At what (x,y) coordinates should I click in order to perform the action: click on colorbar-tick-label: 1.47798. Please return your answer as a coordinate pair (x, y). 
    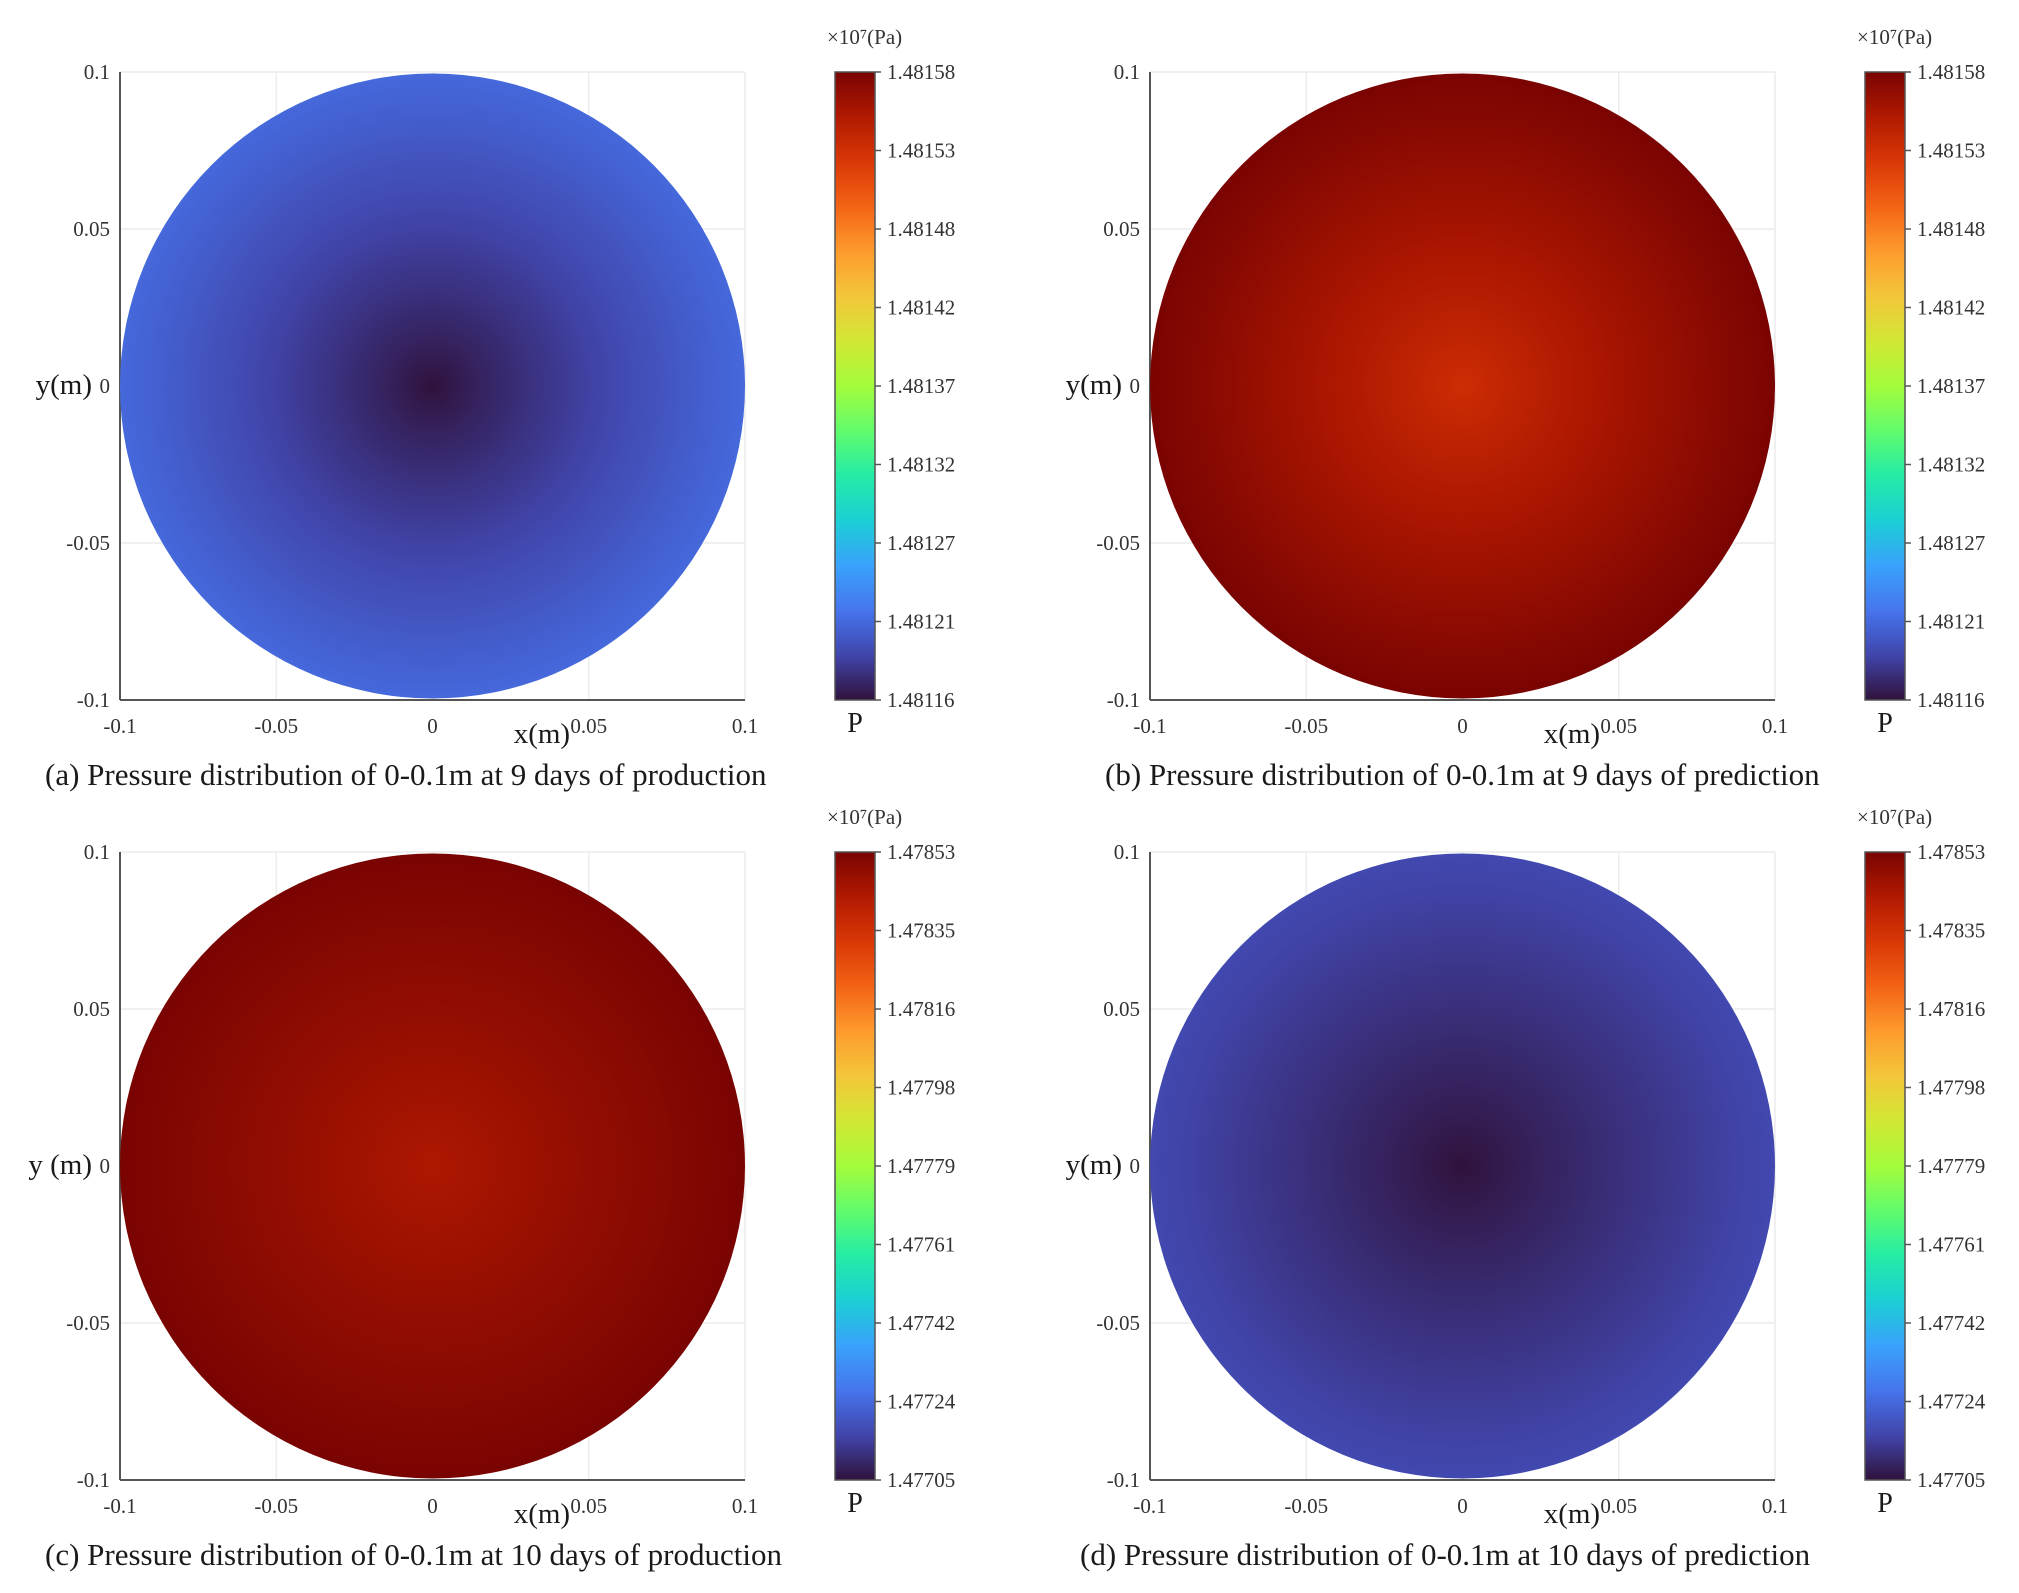
    Looking at the image, I should click on (1951, 1088).